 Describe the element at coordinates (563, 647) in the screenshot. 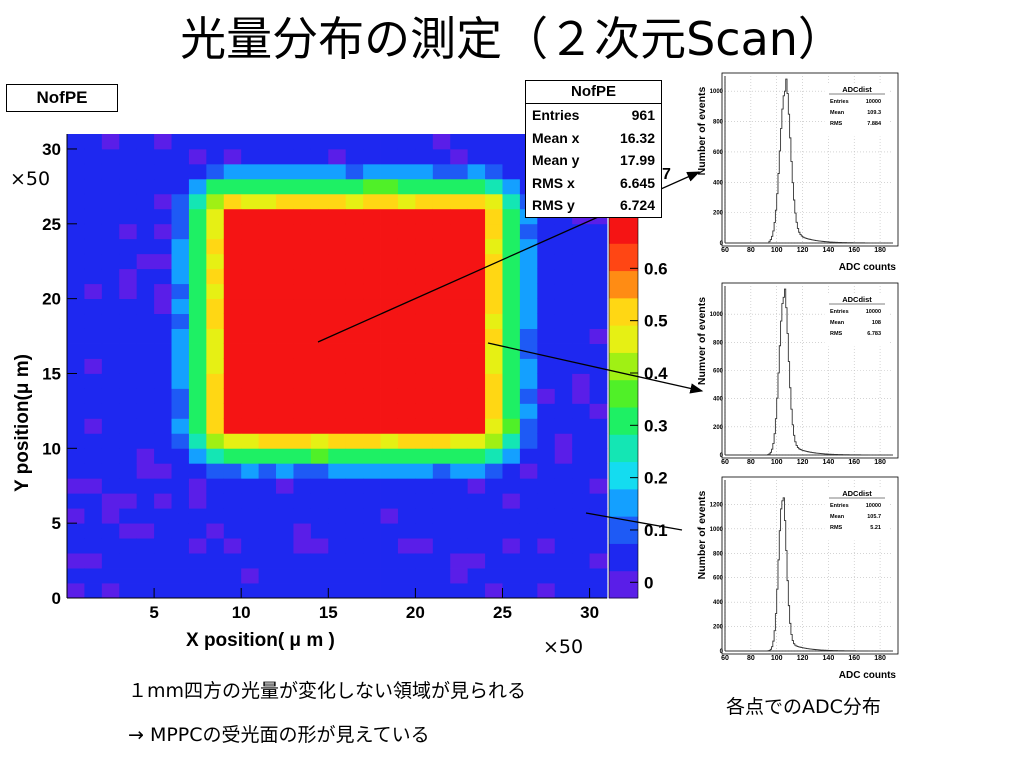

I see `x-scale-note: ×50` at that location.